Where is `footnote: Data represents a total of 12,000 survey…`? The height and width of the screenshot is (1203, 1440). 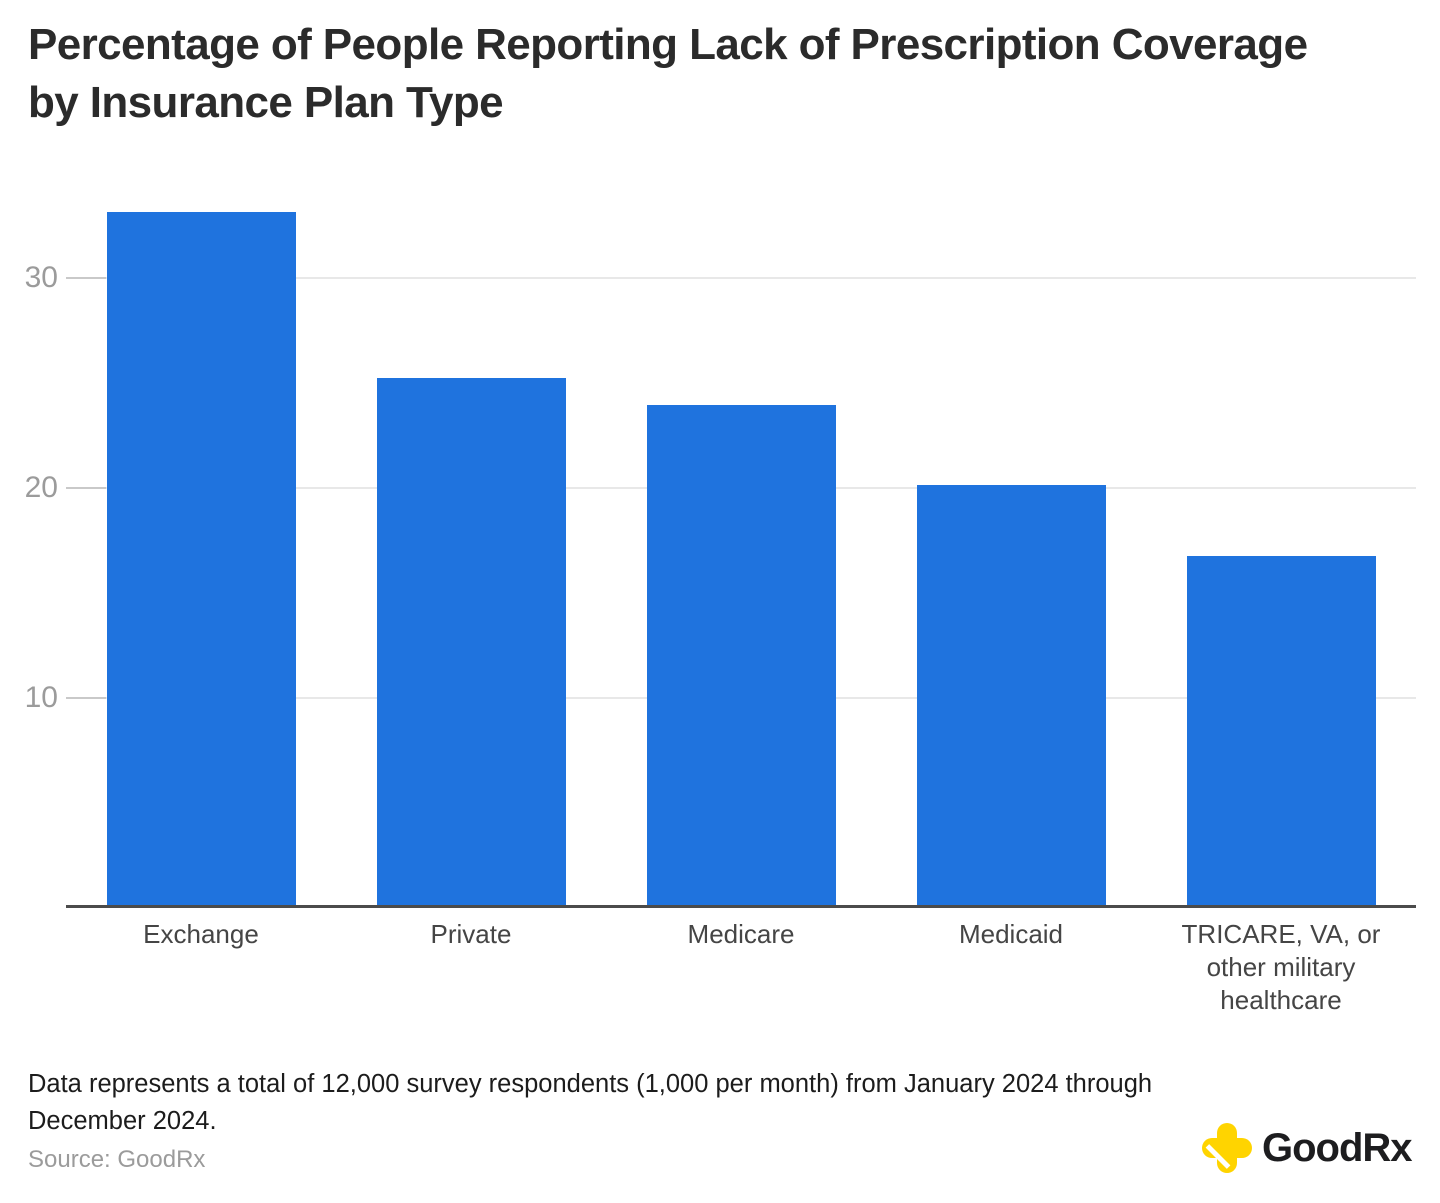 footnote: Data represents a total of 12,000 survey… is located at coordinates (590, 1102).